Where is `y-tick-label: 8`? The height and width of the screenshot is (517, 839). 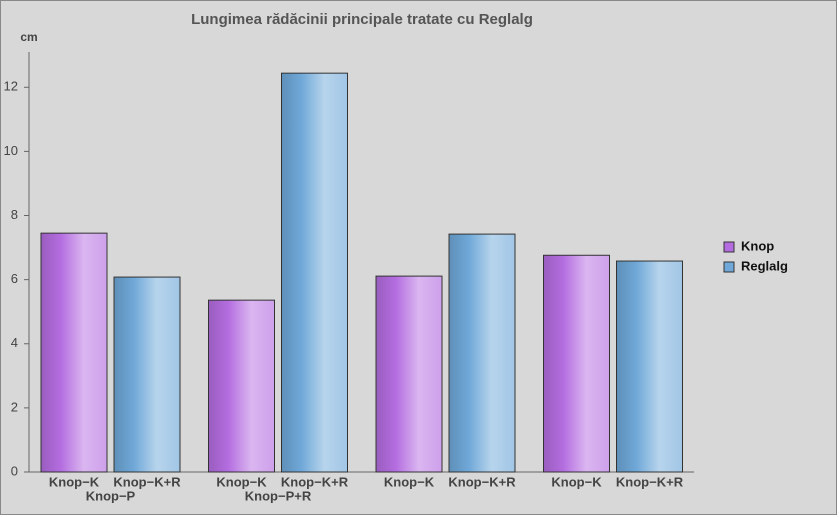 y-tick-label: 8 is located at coordinates (14, 214).